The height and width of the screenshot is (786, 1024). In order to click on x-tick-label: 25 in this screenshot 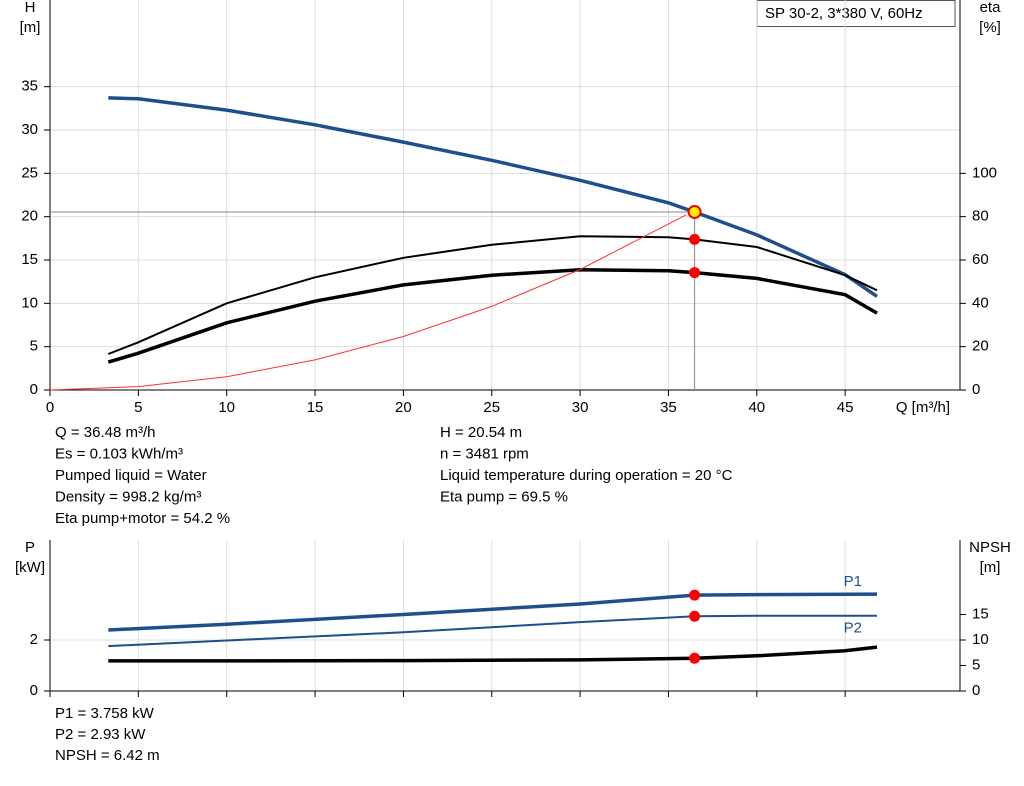, I will do `click(491, 407)`.